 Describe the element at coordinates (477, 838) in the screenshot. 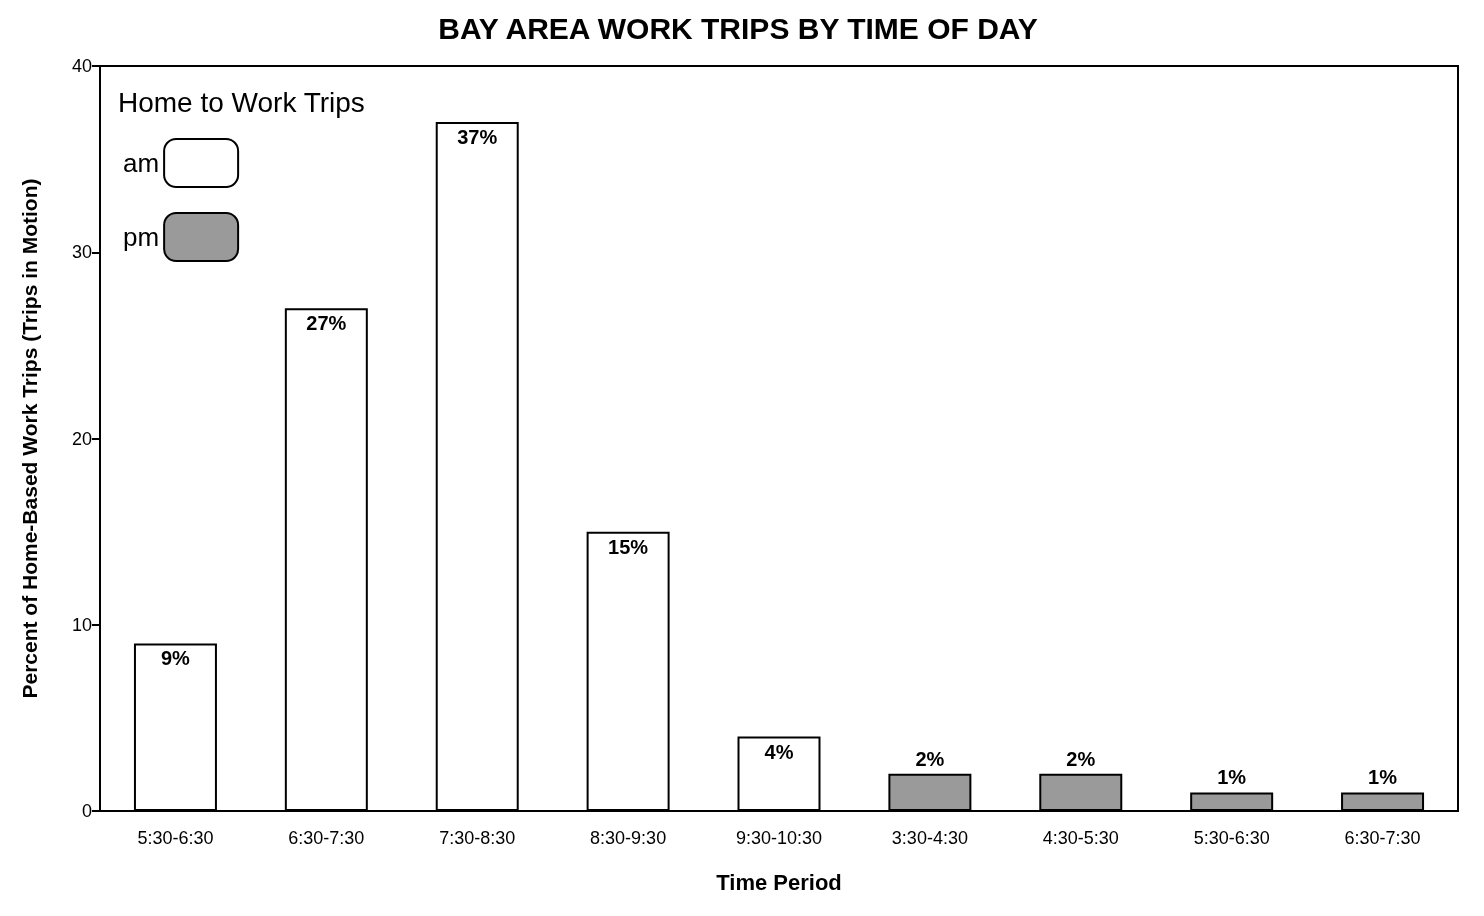

I see `x-tick-label: 7:30-8:30` at that location.